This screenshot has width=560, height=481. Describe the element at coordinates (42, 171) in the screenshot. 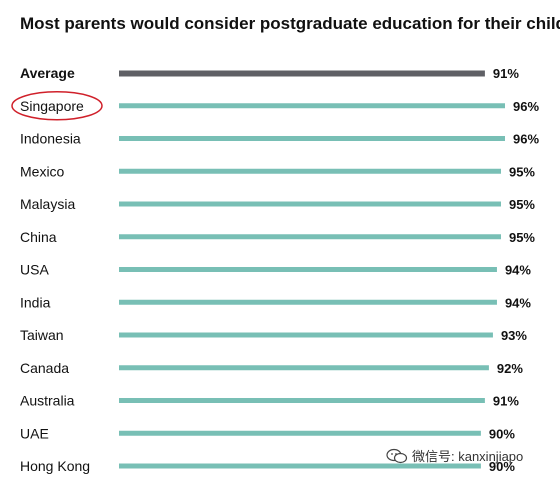

I see `category-label: Mexico` at that location.